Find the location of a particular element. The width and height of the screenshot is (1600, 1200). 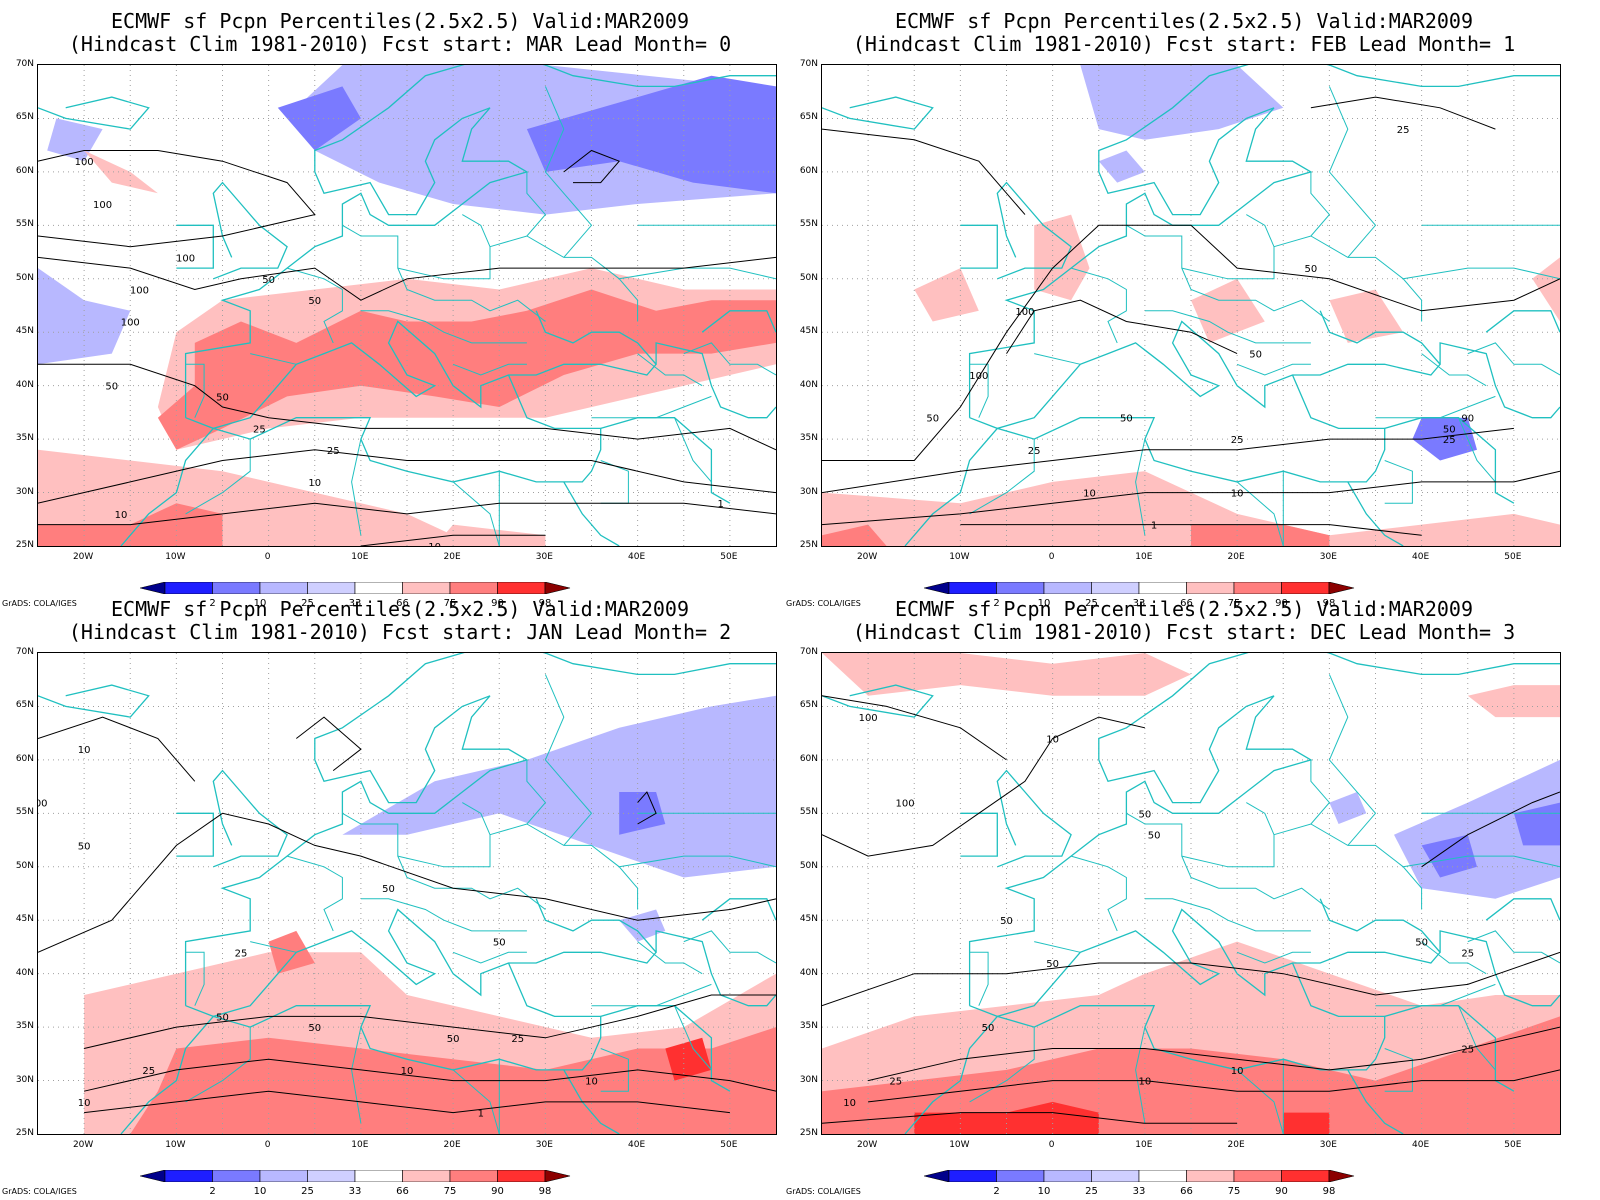

longitude-label: 10E is located at coordinates (360, 557).